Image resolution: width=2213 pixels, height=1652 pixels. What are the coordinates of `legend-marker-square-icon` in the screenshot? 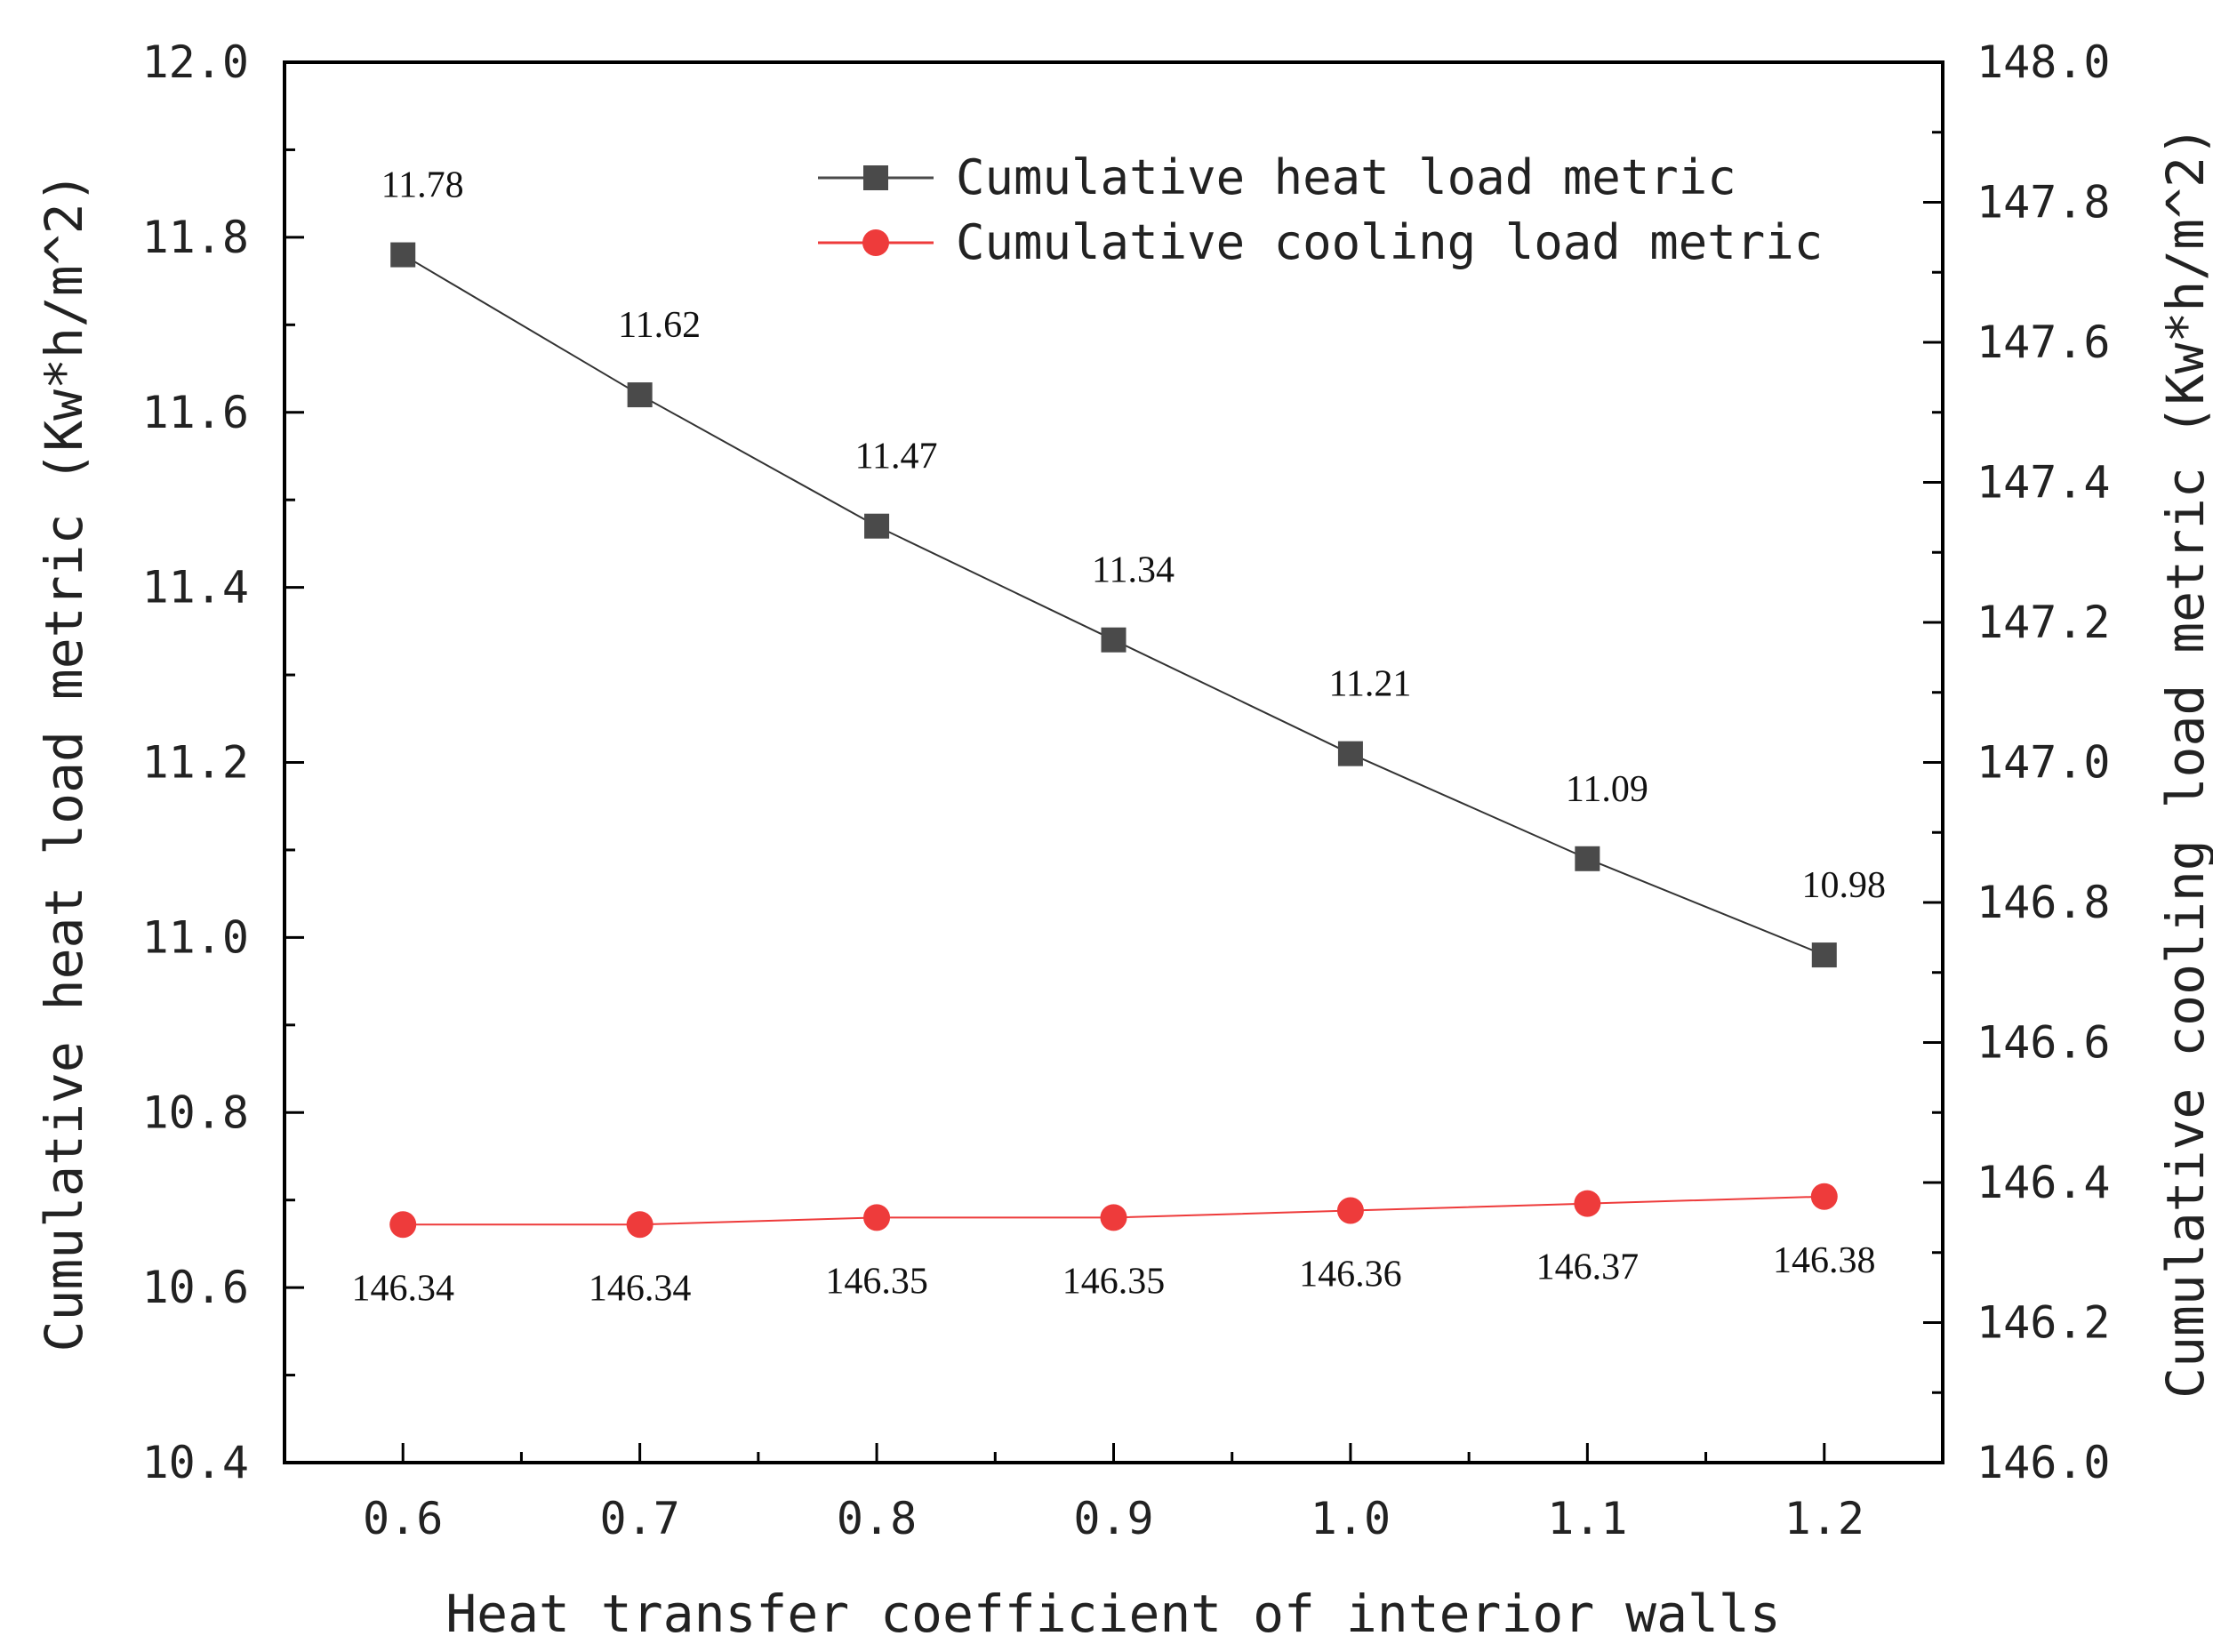 It's located at (875, 177).